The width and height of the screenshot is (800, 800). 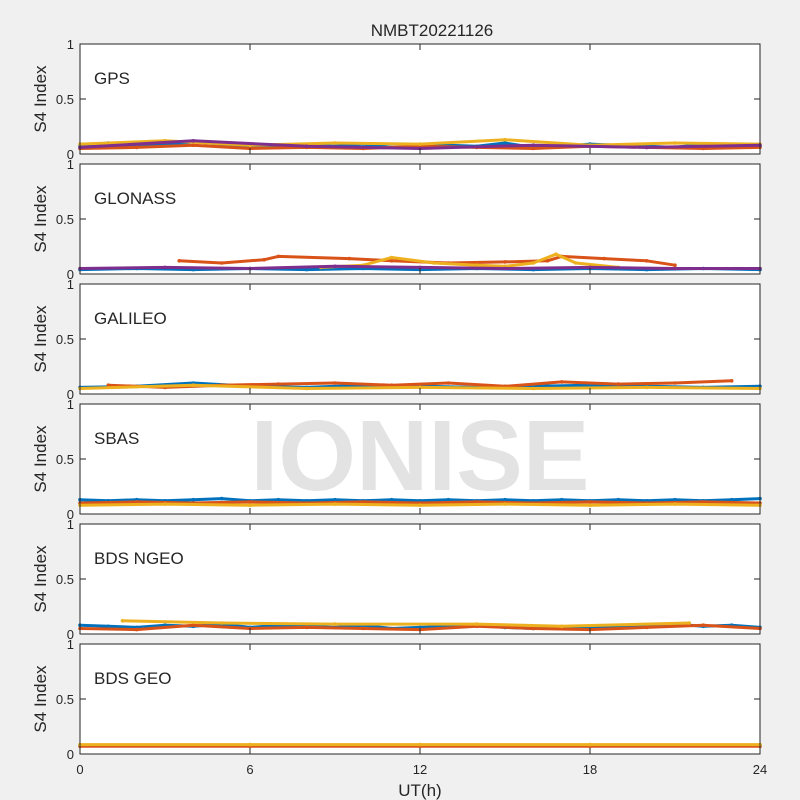 What do you see at coordinates (79, 769) in the screenshot?
I see `x-tick-label: 0` at bounding box center [79, 769].